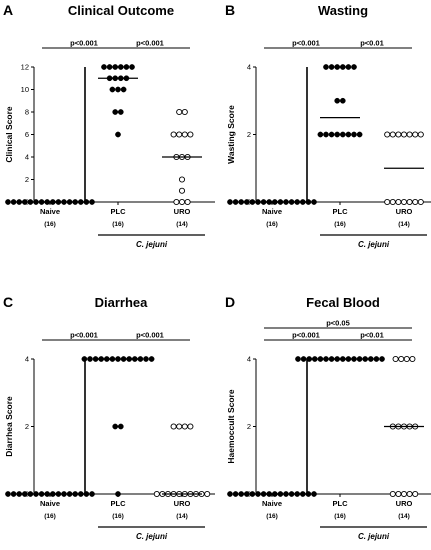  I want to click on significance-label: p<0.05, so click(338, 323).